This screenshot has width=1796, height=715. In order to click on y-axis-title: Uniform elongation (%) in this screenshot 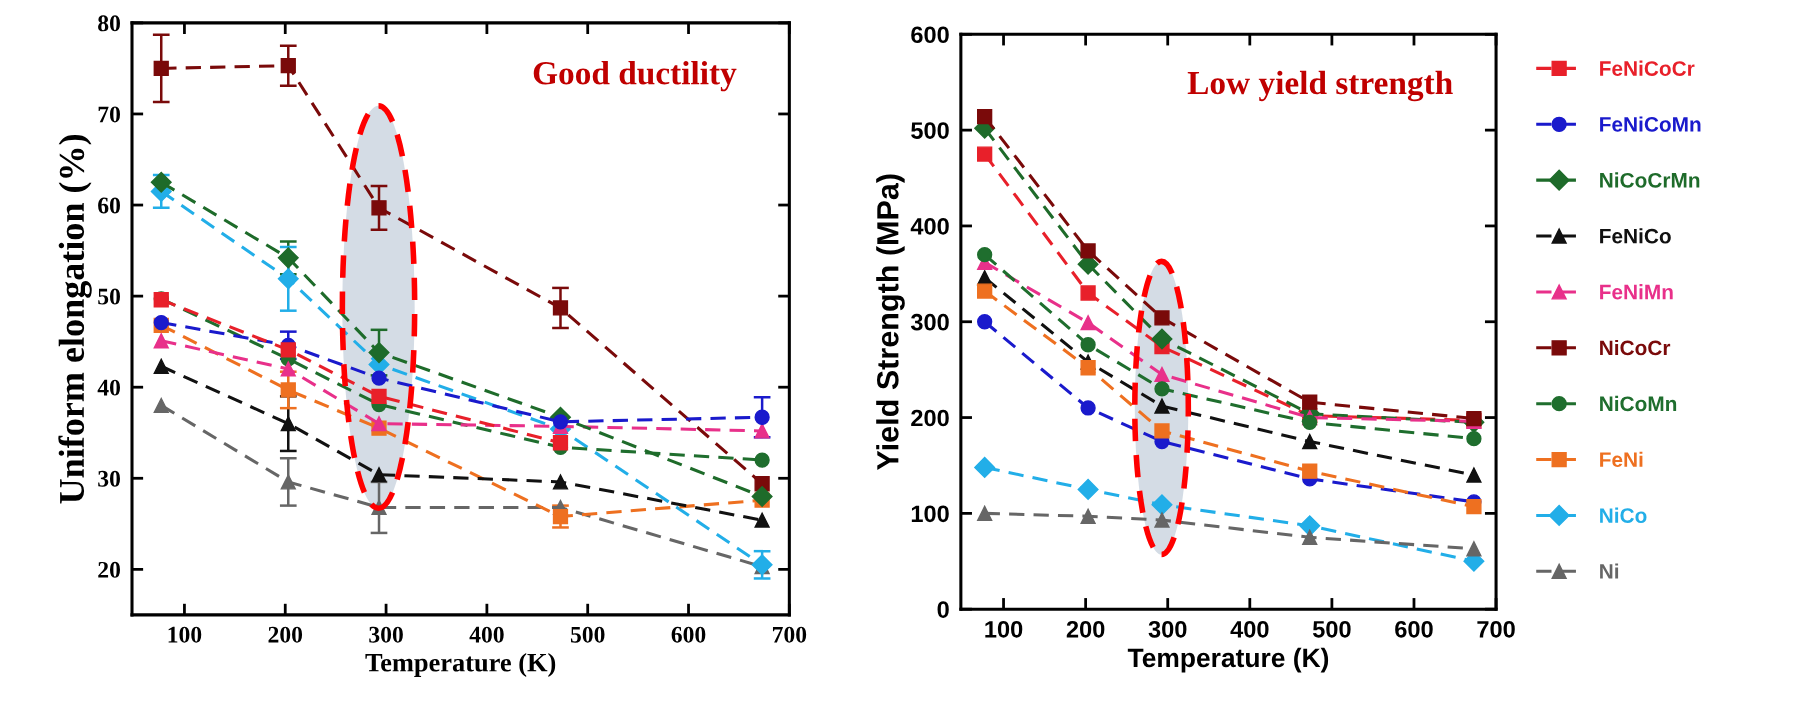, I will do `click(75, 319)`.